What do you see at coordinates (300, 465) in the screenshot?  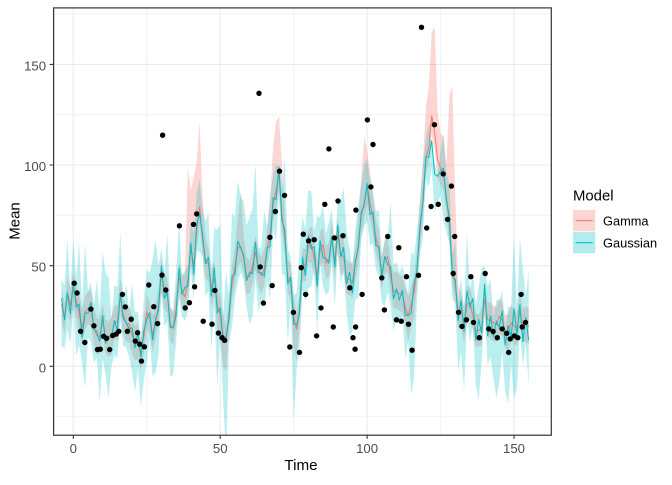 I see `svg-text: Time` at bounding box center [300, 465].